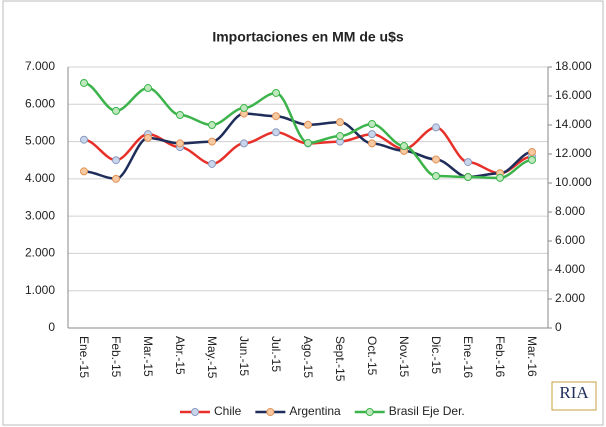  Describe the element at coordinates (532, 356) in the screenshot. I see `x-tick-label: Mar.-16` at that location.